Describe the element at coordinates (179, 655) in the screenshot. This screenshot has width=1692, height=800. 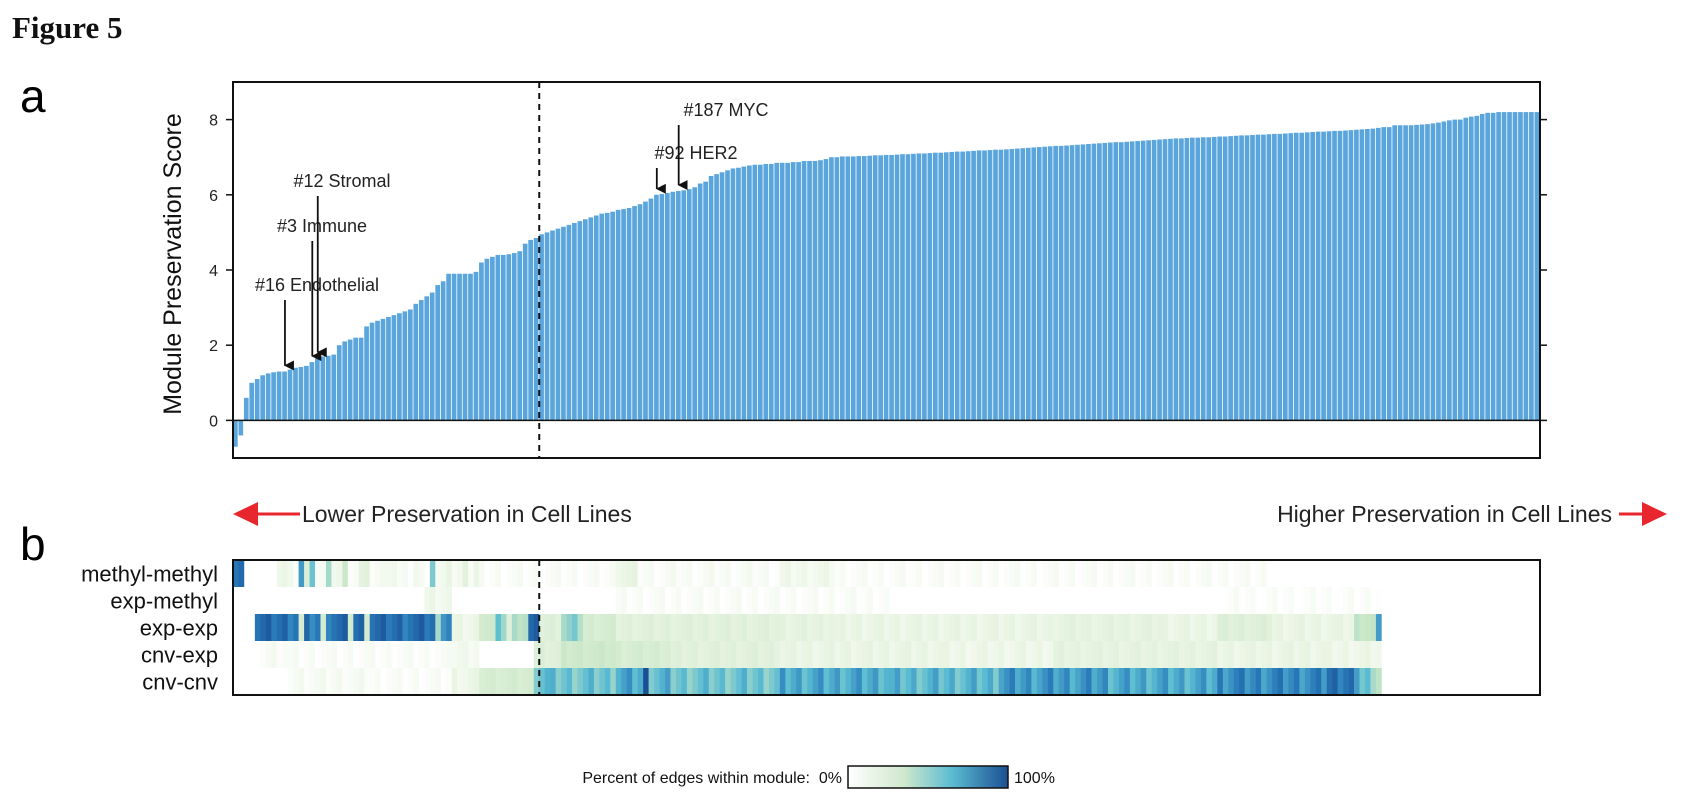
I see `heatmap-row-label: cnv-exp` at that location.